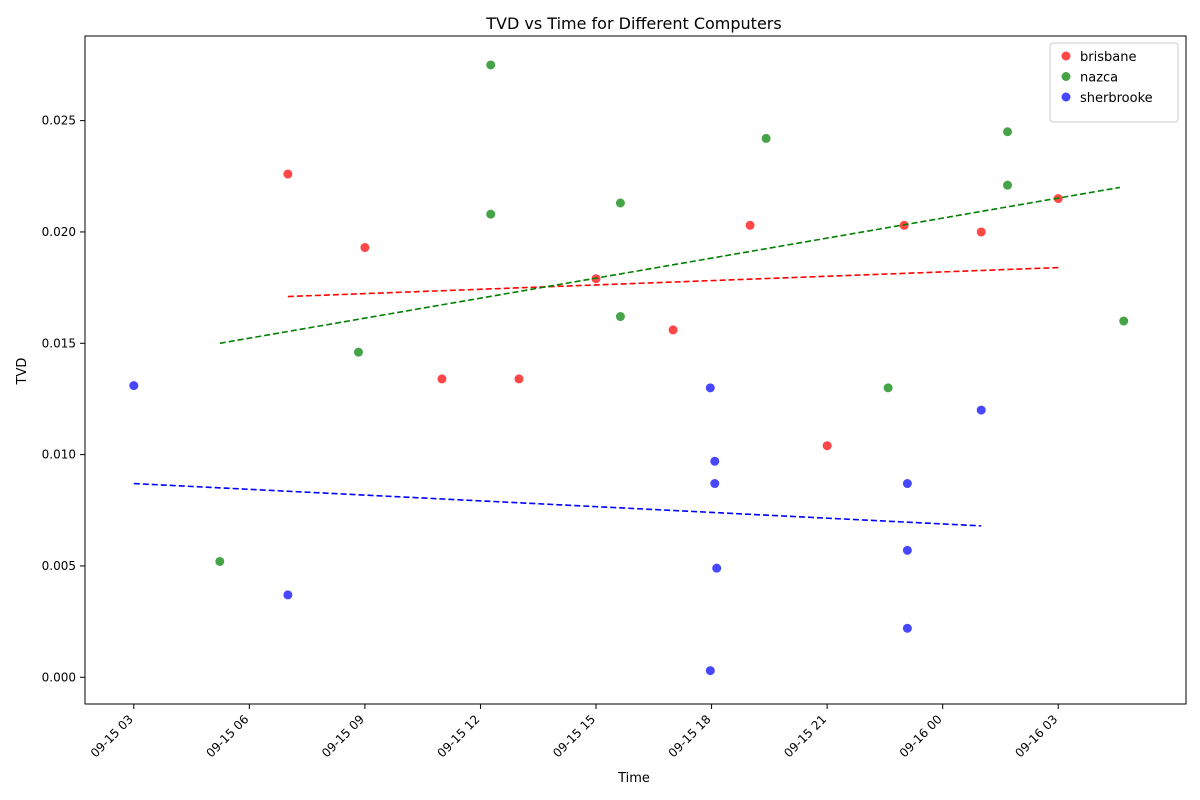 Image resolution: width=1200 pixels, height=800 pixels. I want to click on y-tick-label: 0.010, so click(59, 455).